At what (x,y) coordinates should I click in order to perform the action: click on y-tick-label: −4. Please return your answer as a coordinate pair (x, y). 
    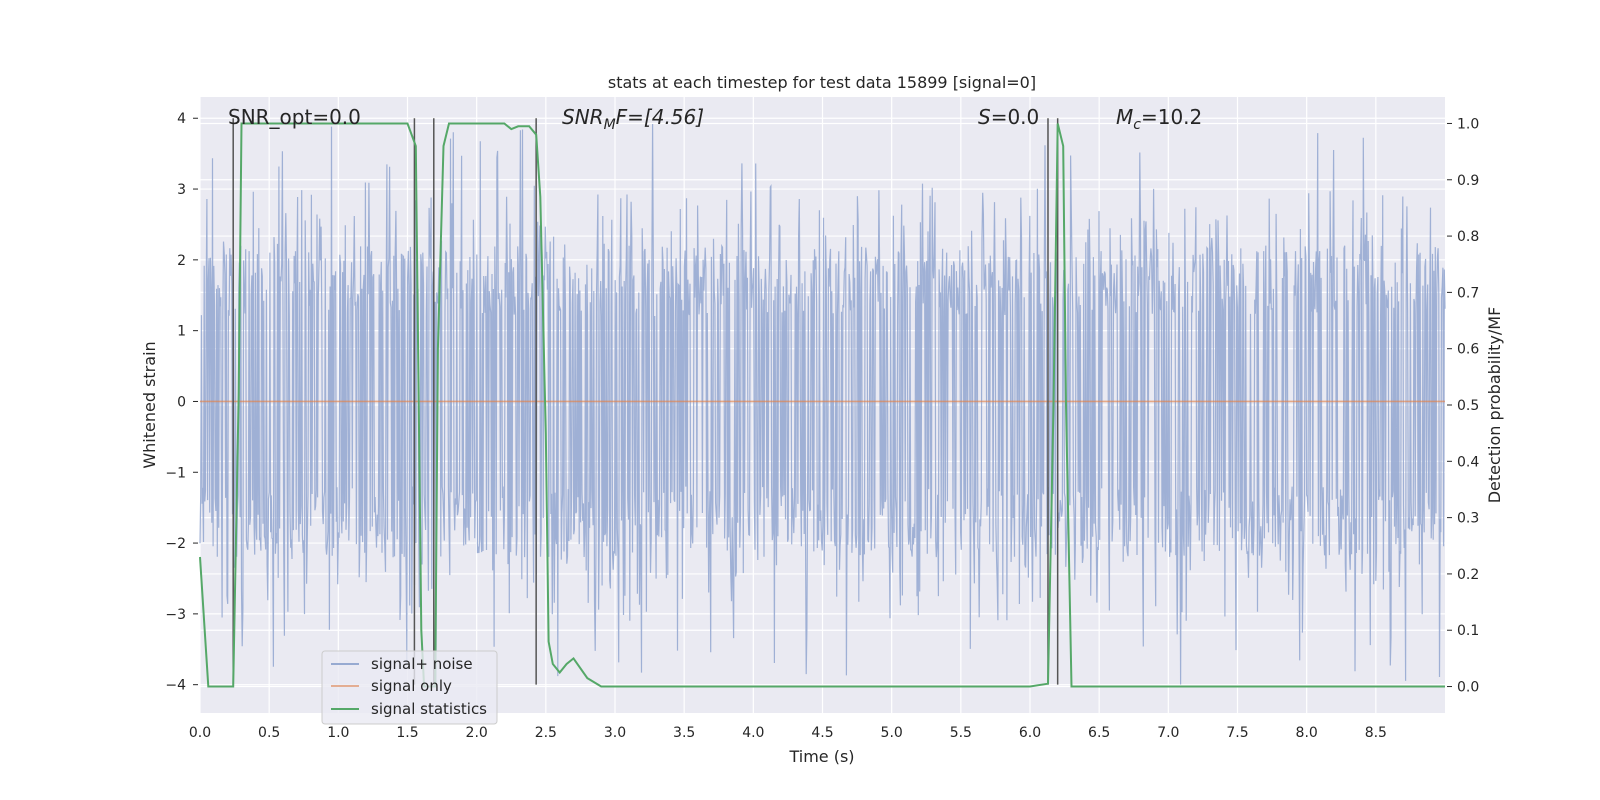
    Looking at the image, I should click on (175, 686).